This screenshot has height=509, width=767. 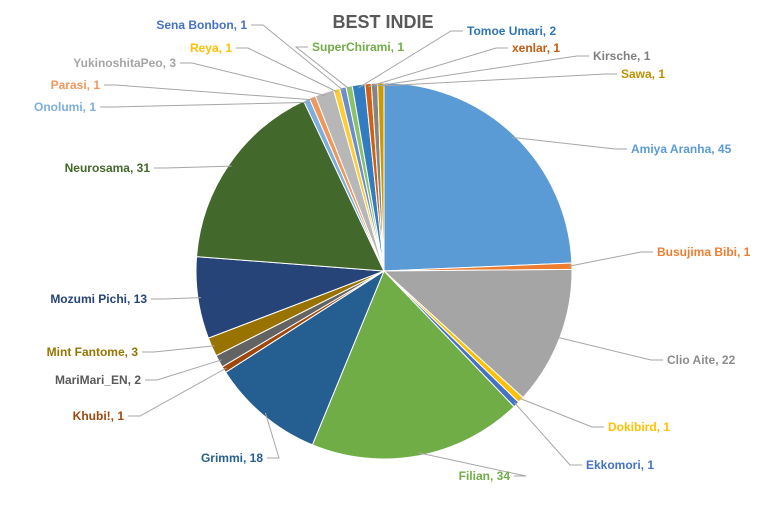 What do you see at coordinates (413, 365) in the screenshot?
I see `pie-slice-filian` at bounding box center [413, 365].